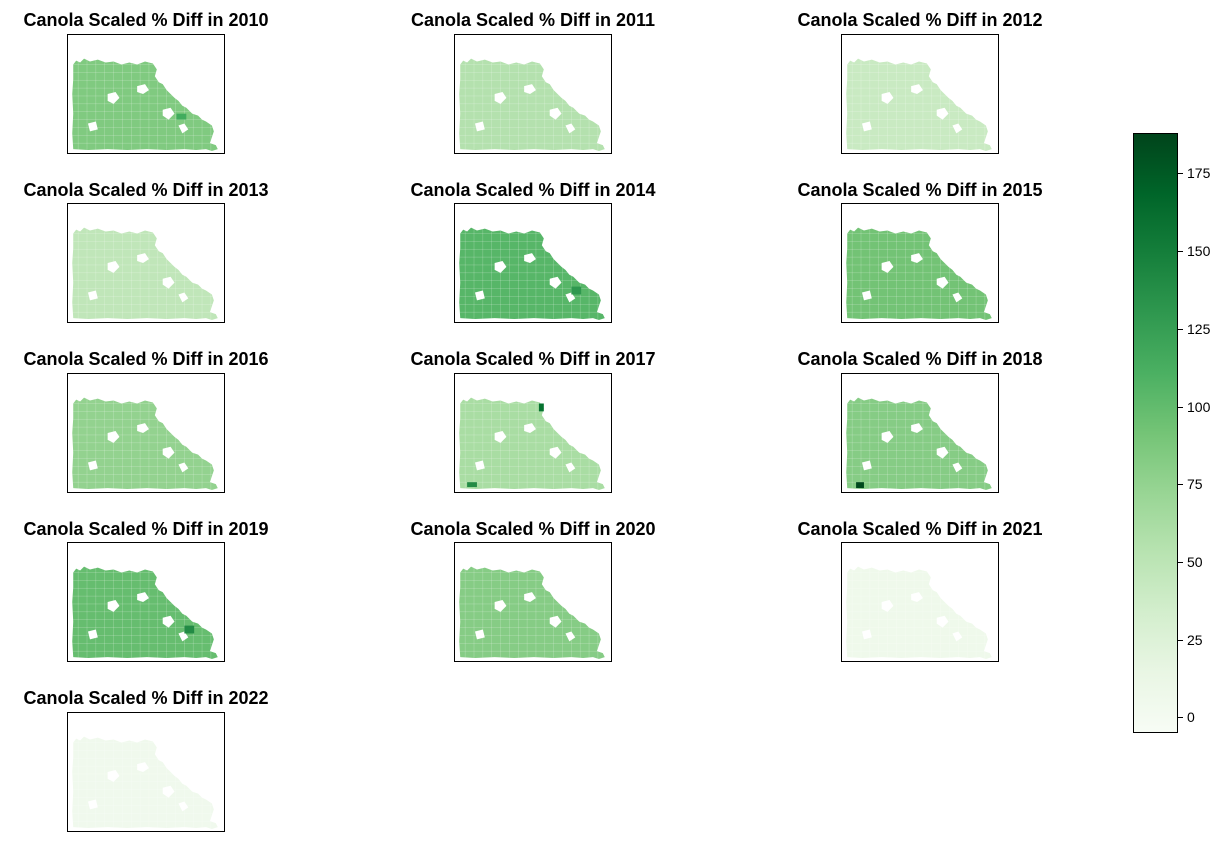 This screenshot has height=843, width=1225. Describe the element at coordinates (1195, 639) in the screenshot. I see `colorbar-tick-label: 25` at that location.